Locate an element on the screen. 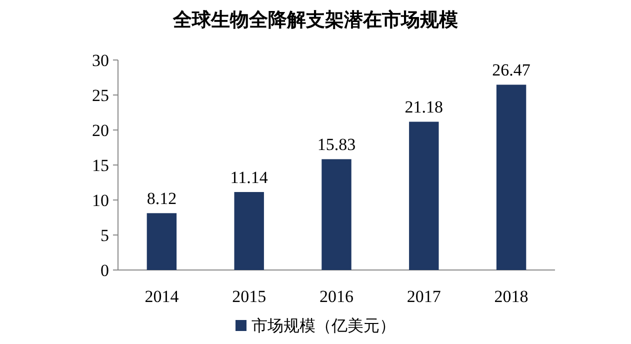 Image resolution: width=631 pixels, height=344 pixels. y-tick-label: 5 is located at coordinates (104, 235).